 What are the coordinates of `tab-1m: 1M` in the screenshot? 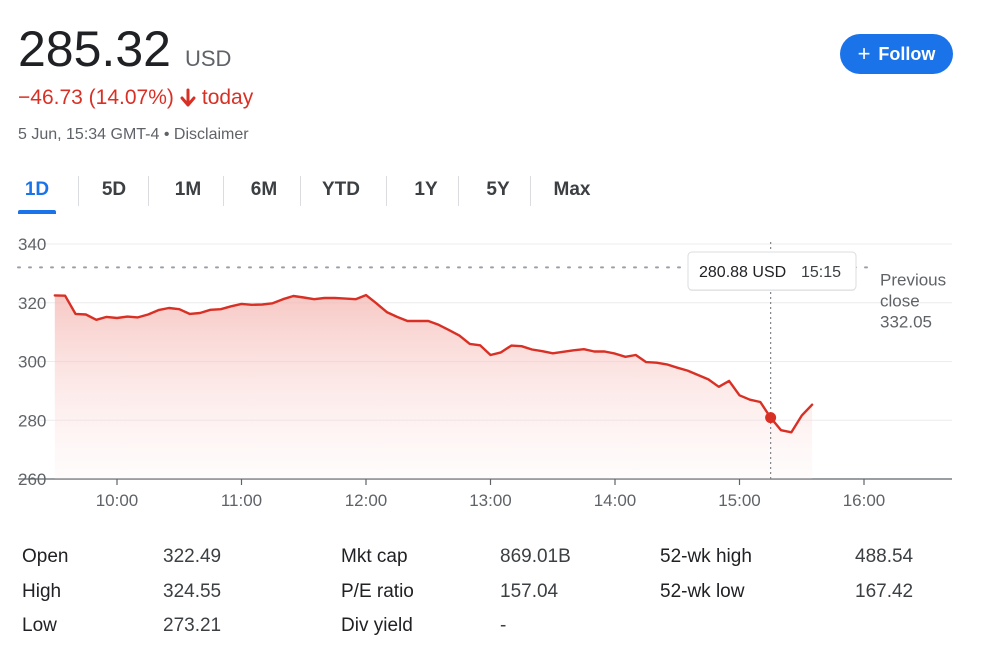 It's located at (188, 189).